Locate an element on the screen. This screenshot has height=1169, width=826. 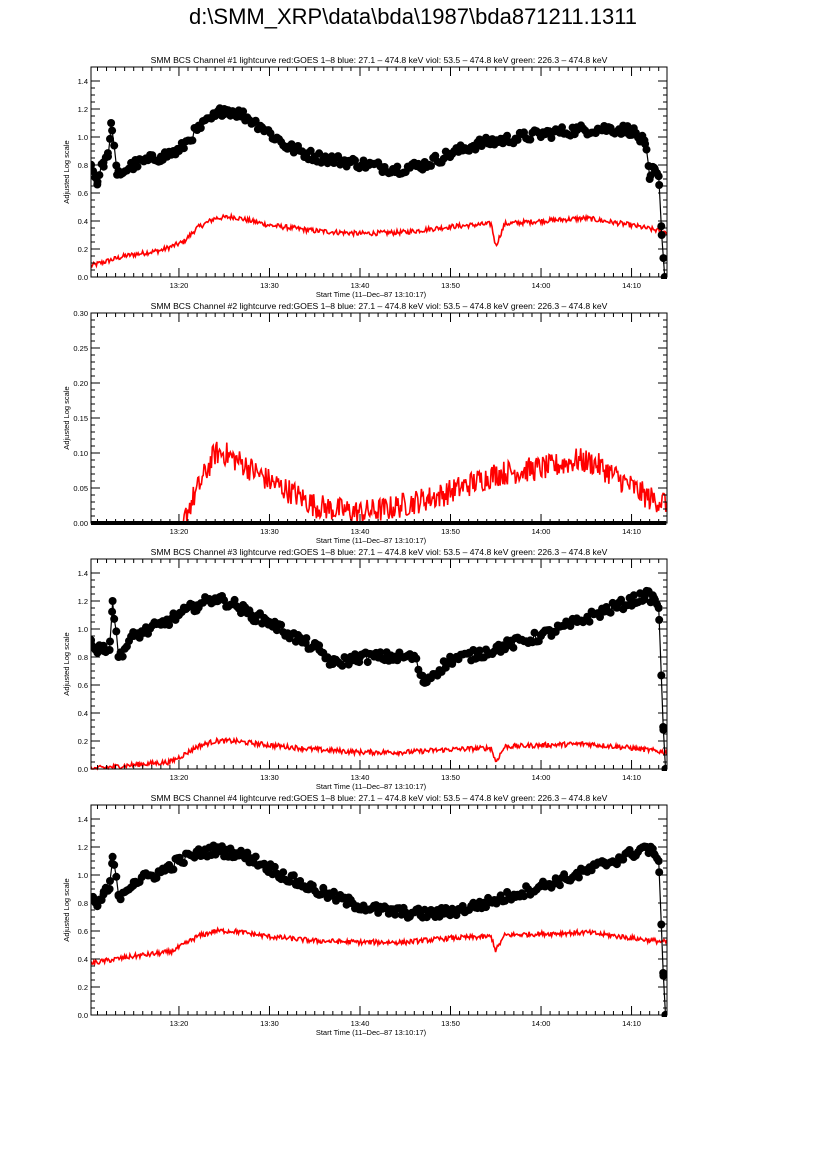
y-axis-label: Adjusted Log scale is located at coordinates (66, 909).